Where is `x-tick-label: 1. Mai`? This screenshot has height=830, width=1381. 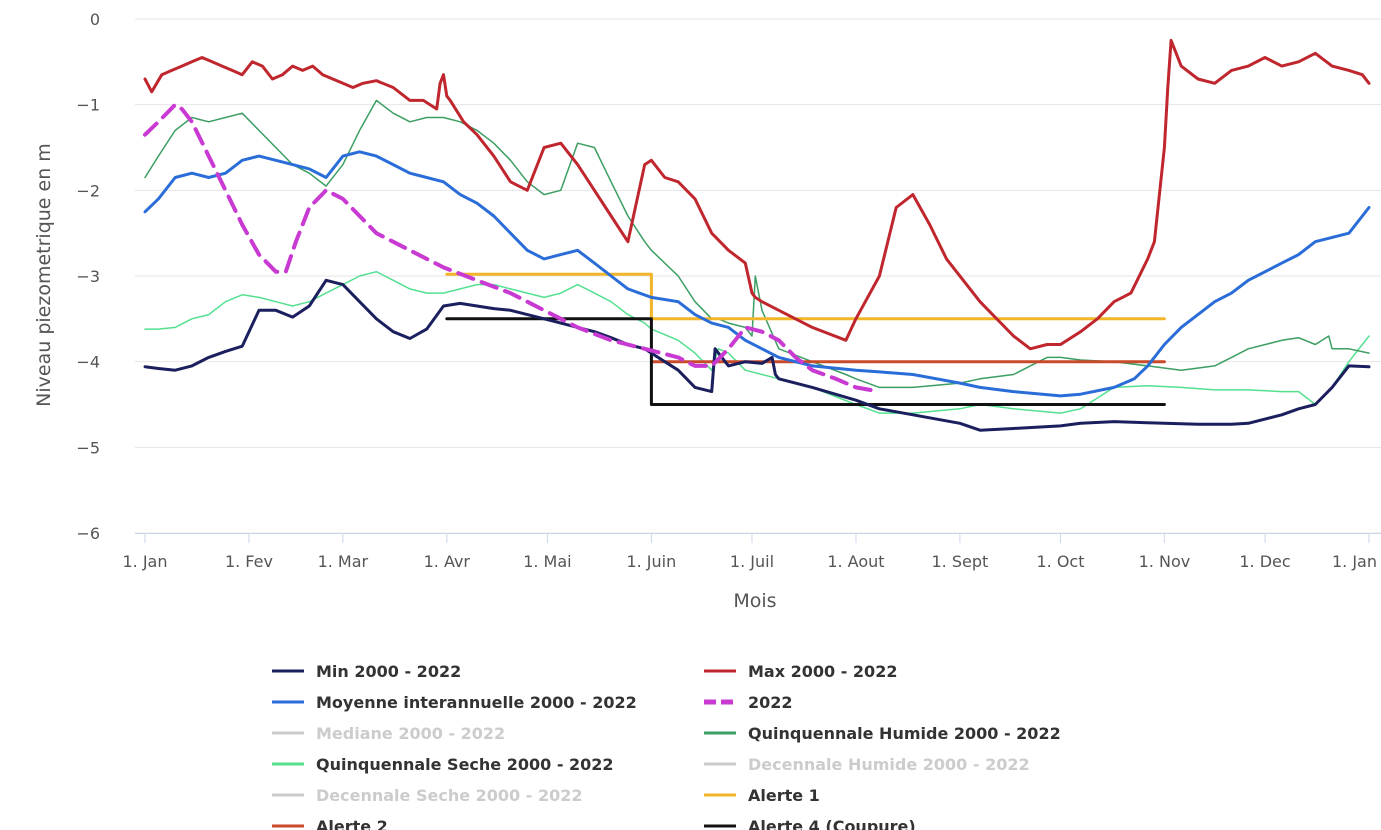
x-tick-label: 1. Mai is located at coordinates (547, 561).